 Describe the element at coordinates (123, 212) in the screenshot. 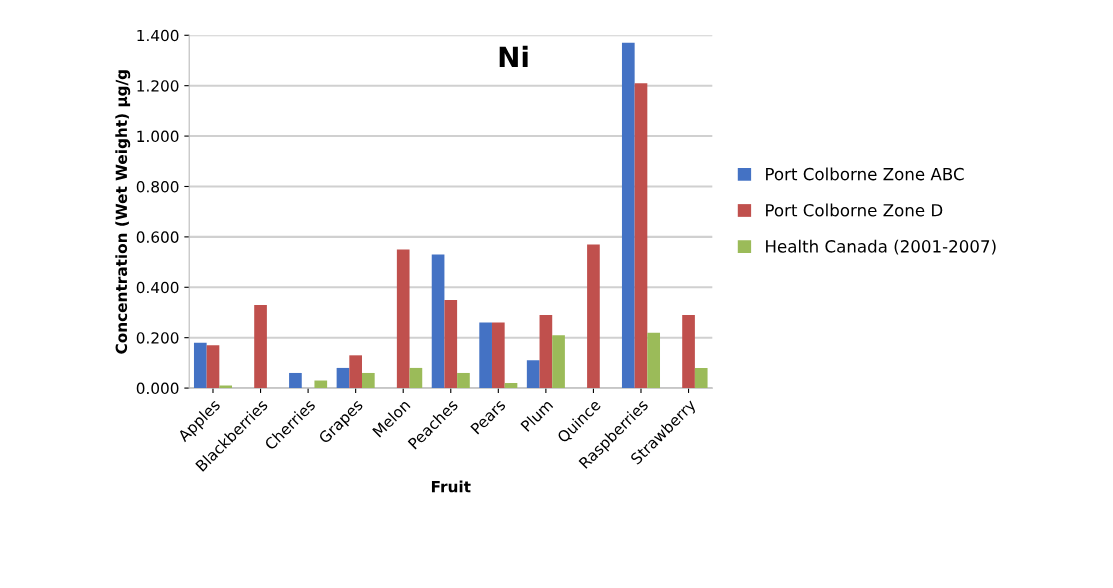

I see `y-axis-title: Concentration (Wet Weight) µg/g` at that location.